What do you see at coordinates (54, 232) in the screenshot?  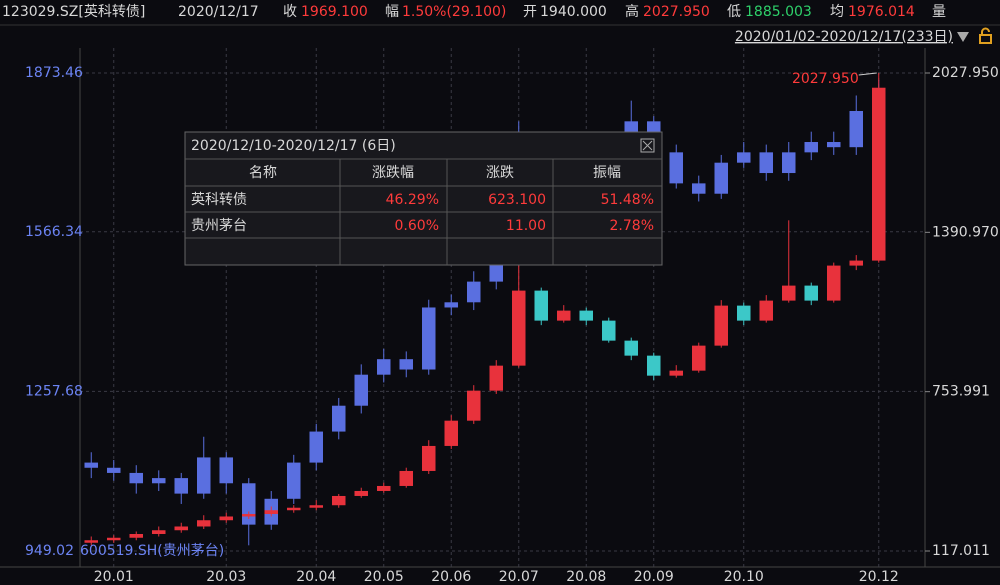 I see `y-tick-label: 1566.34` at bounding box center [54, 232].